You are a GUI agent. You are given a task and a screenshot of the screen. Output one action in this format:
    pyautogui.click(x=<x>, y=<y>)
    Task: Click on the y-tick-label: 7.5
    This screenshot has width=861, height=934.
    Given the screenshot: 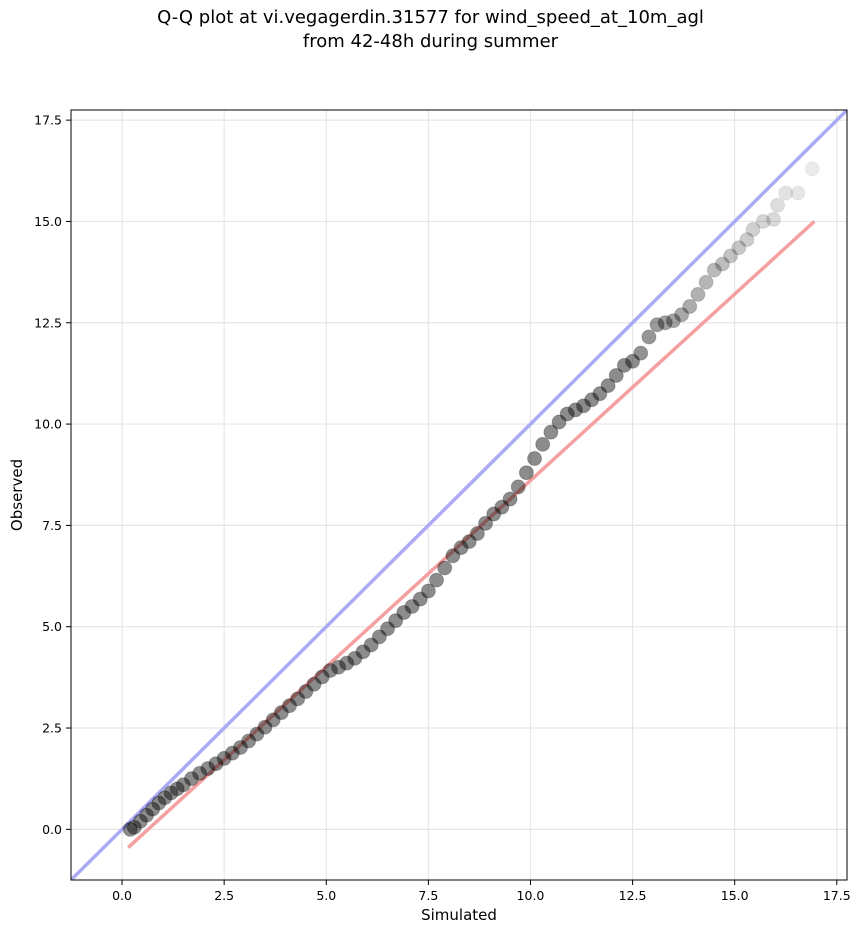 What is the action you would take?
    pyautogui.click(x=52, y=525)
    